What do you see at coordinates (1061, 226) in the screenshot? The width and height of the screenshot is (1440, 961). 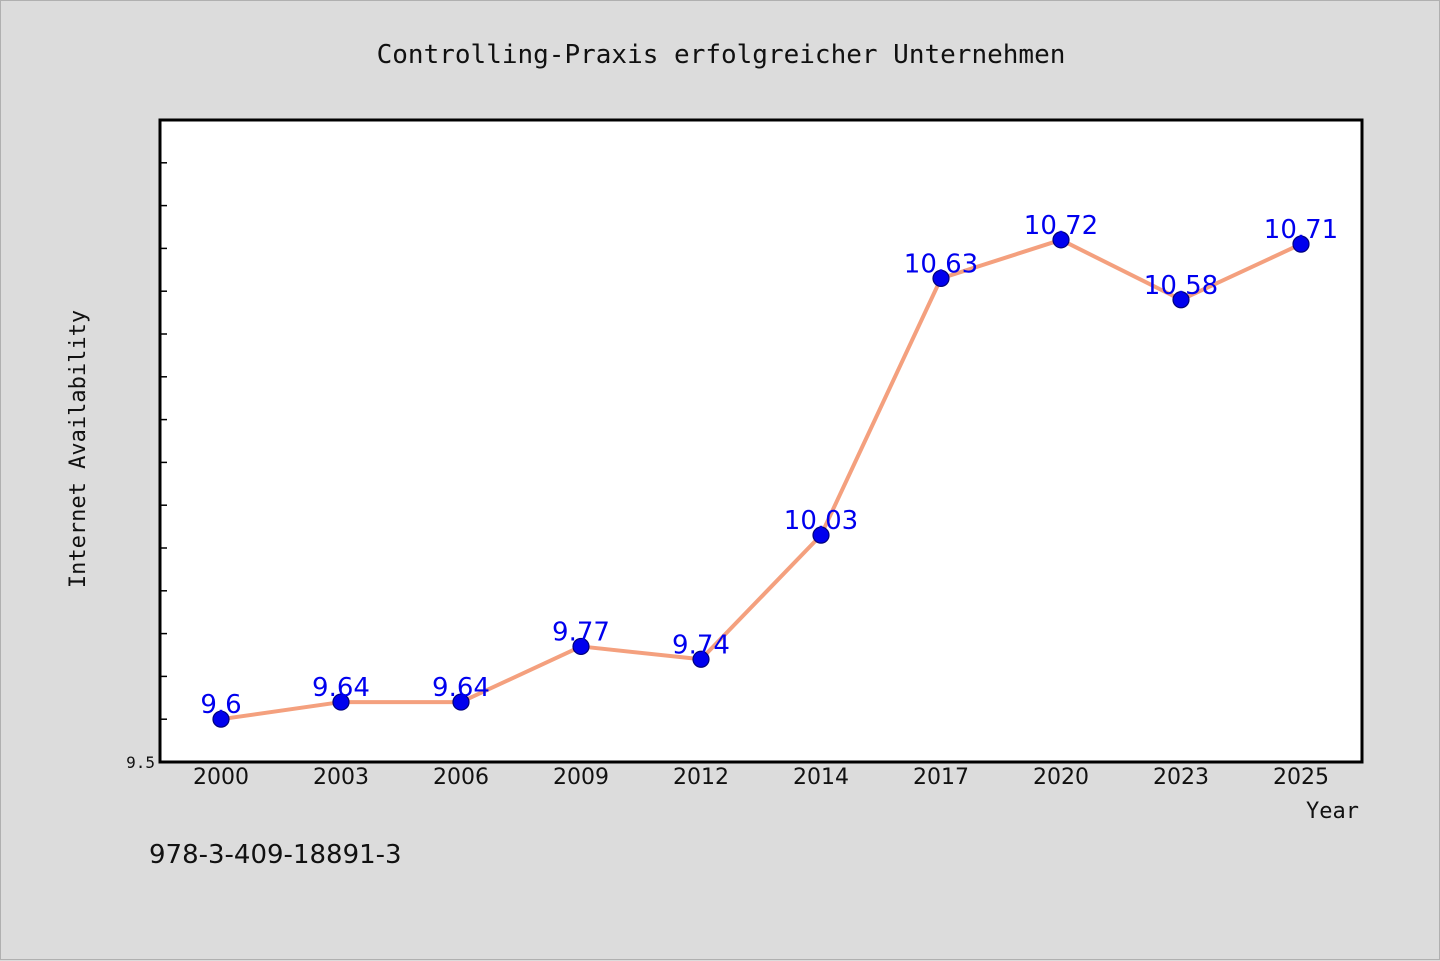 I see `data-label: 10.72` at bounding box center [1061, 226].